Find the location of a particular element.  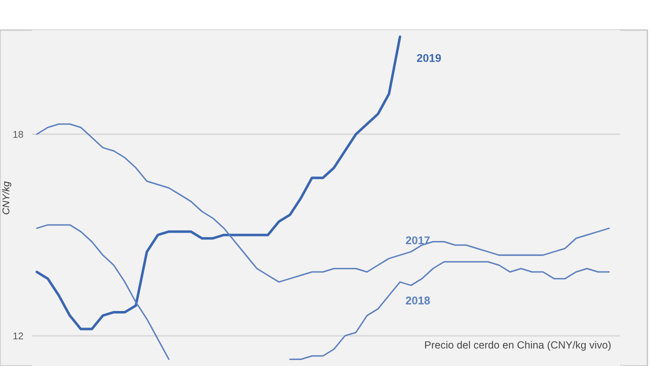

series-label: 2017 is located at coordinates (418, 240).